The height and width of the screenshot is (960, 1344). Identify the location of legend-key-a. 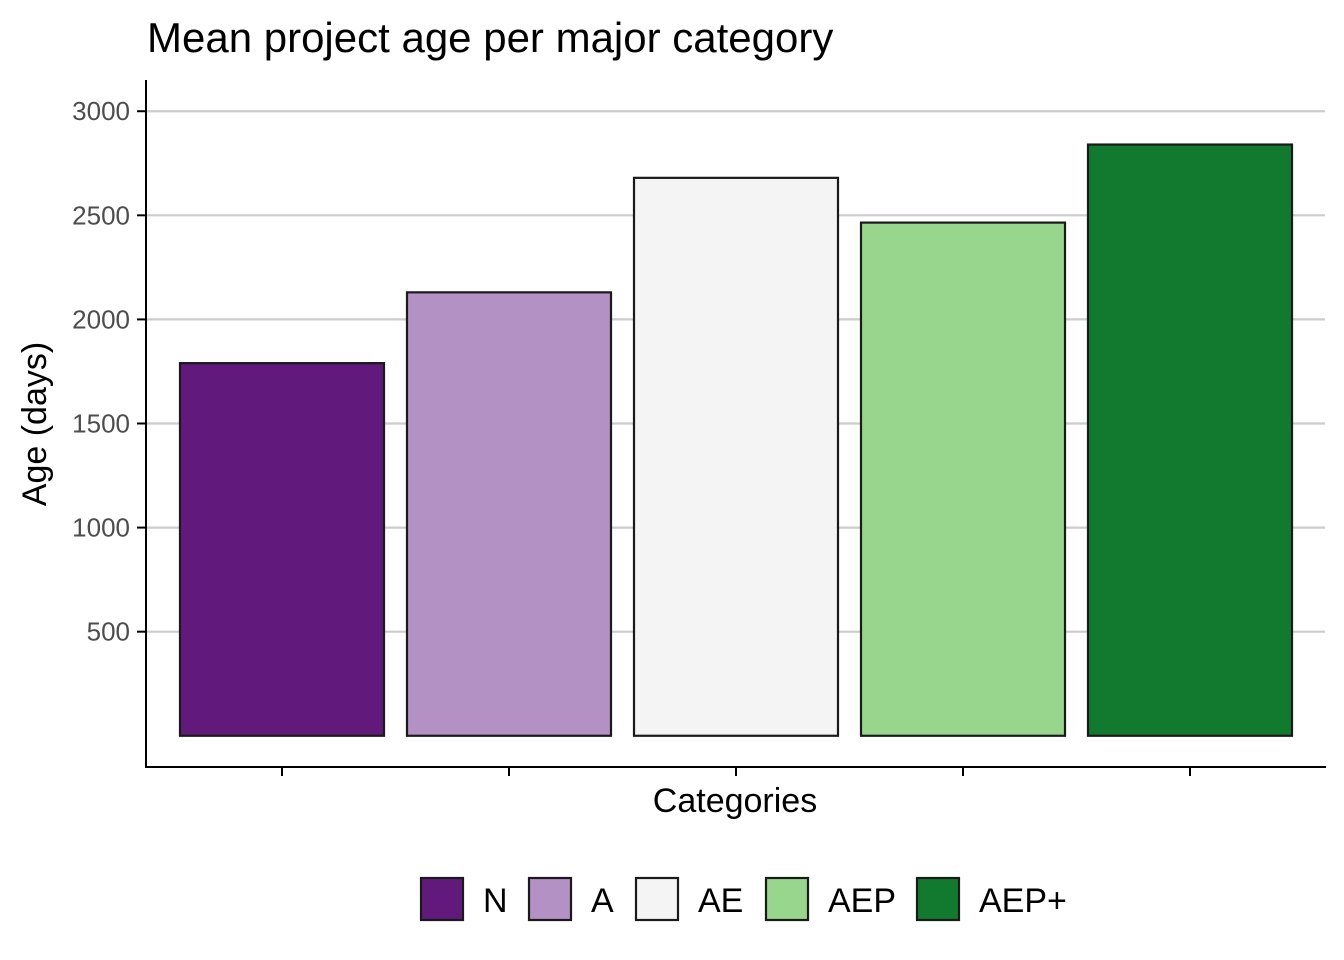
(550, 899).